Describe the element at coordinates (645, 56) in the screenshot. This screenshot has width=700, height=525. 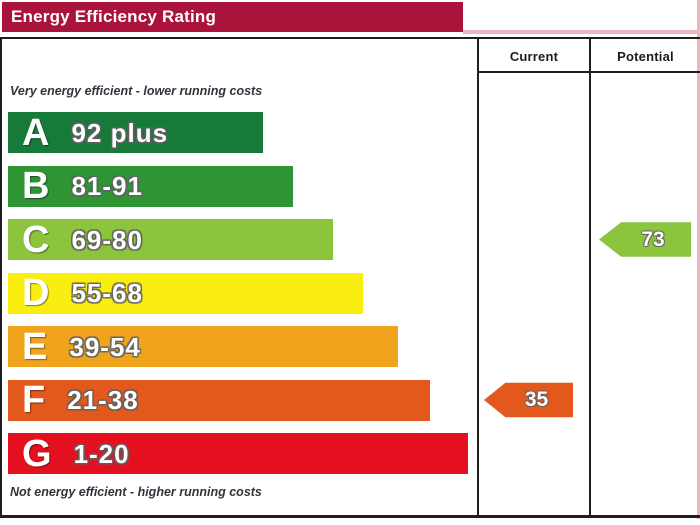
I see `potential-column-header: Potential` at that location.